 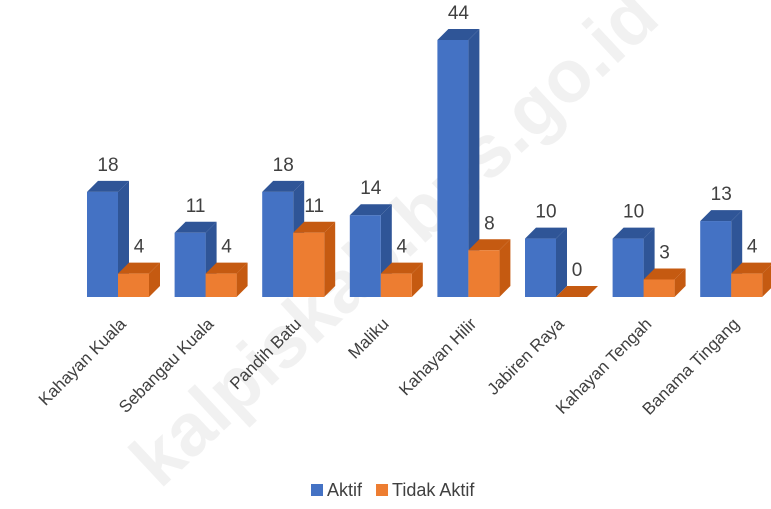 What do you see at coordinates (526, 356) in the screenshot?
I see `category-label: Jabiren Raya` at bounding box center [526, 356].